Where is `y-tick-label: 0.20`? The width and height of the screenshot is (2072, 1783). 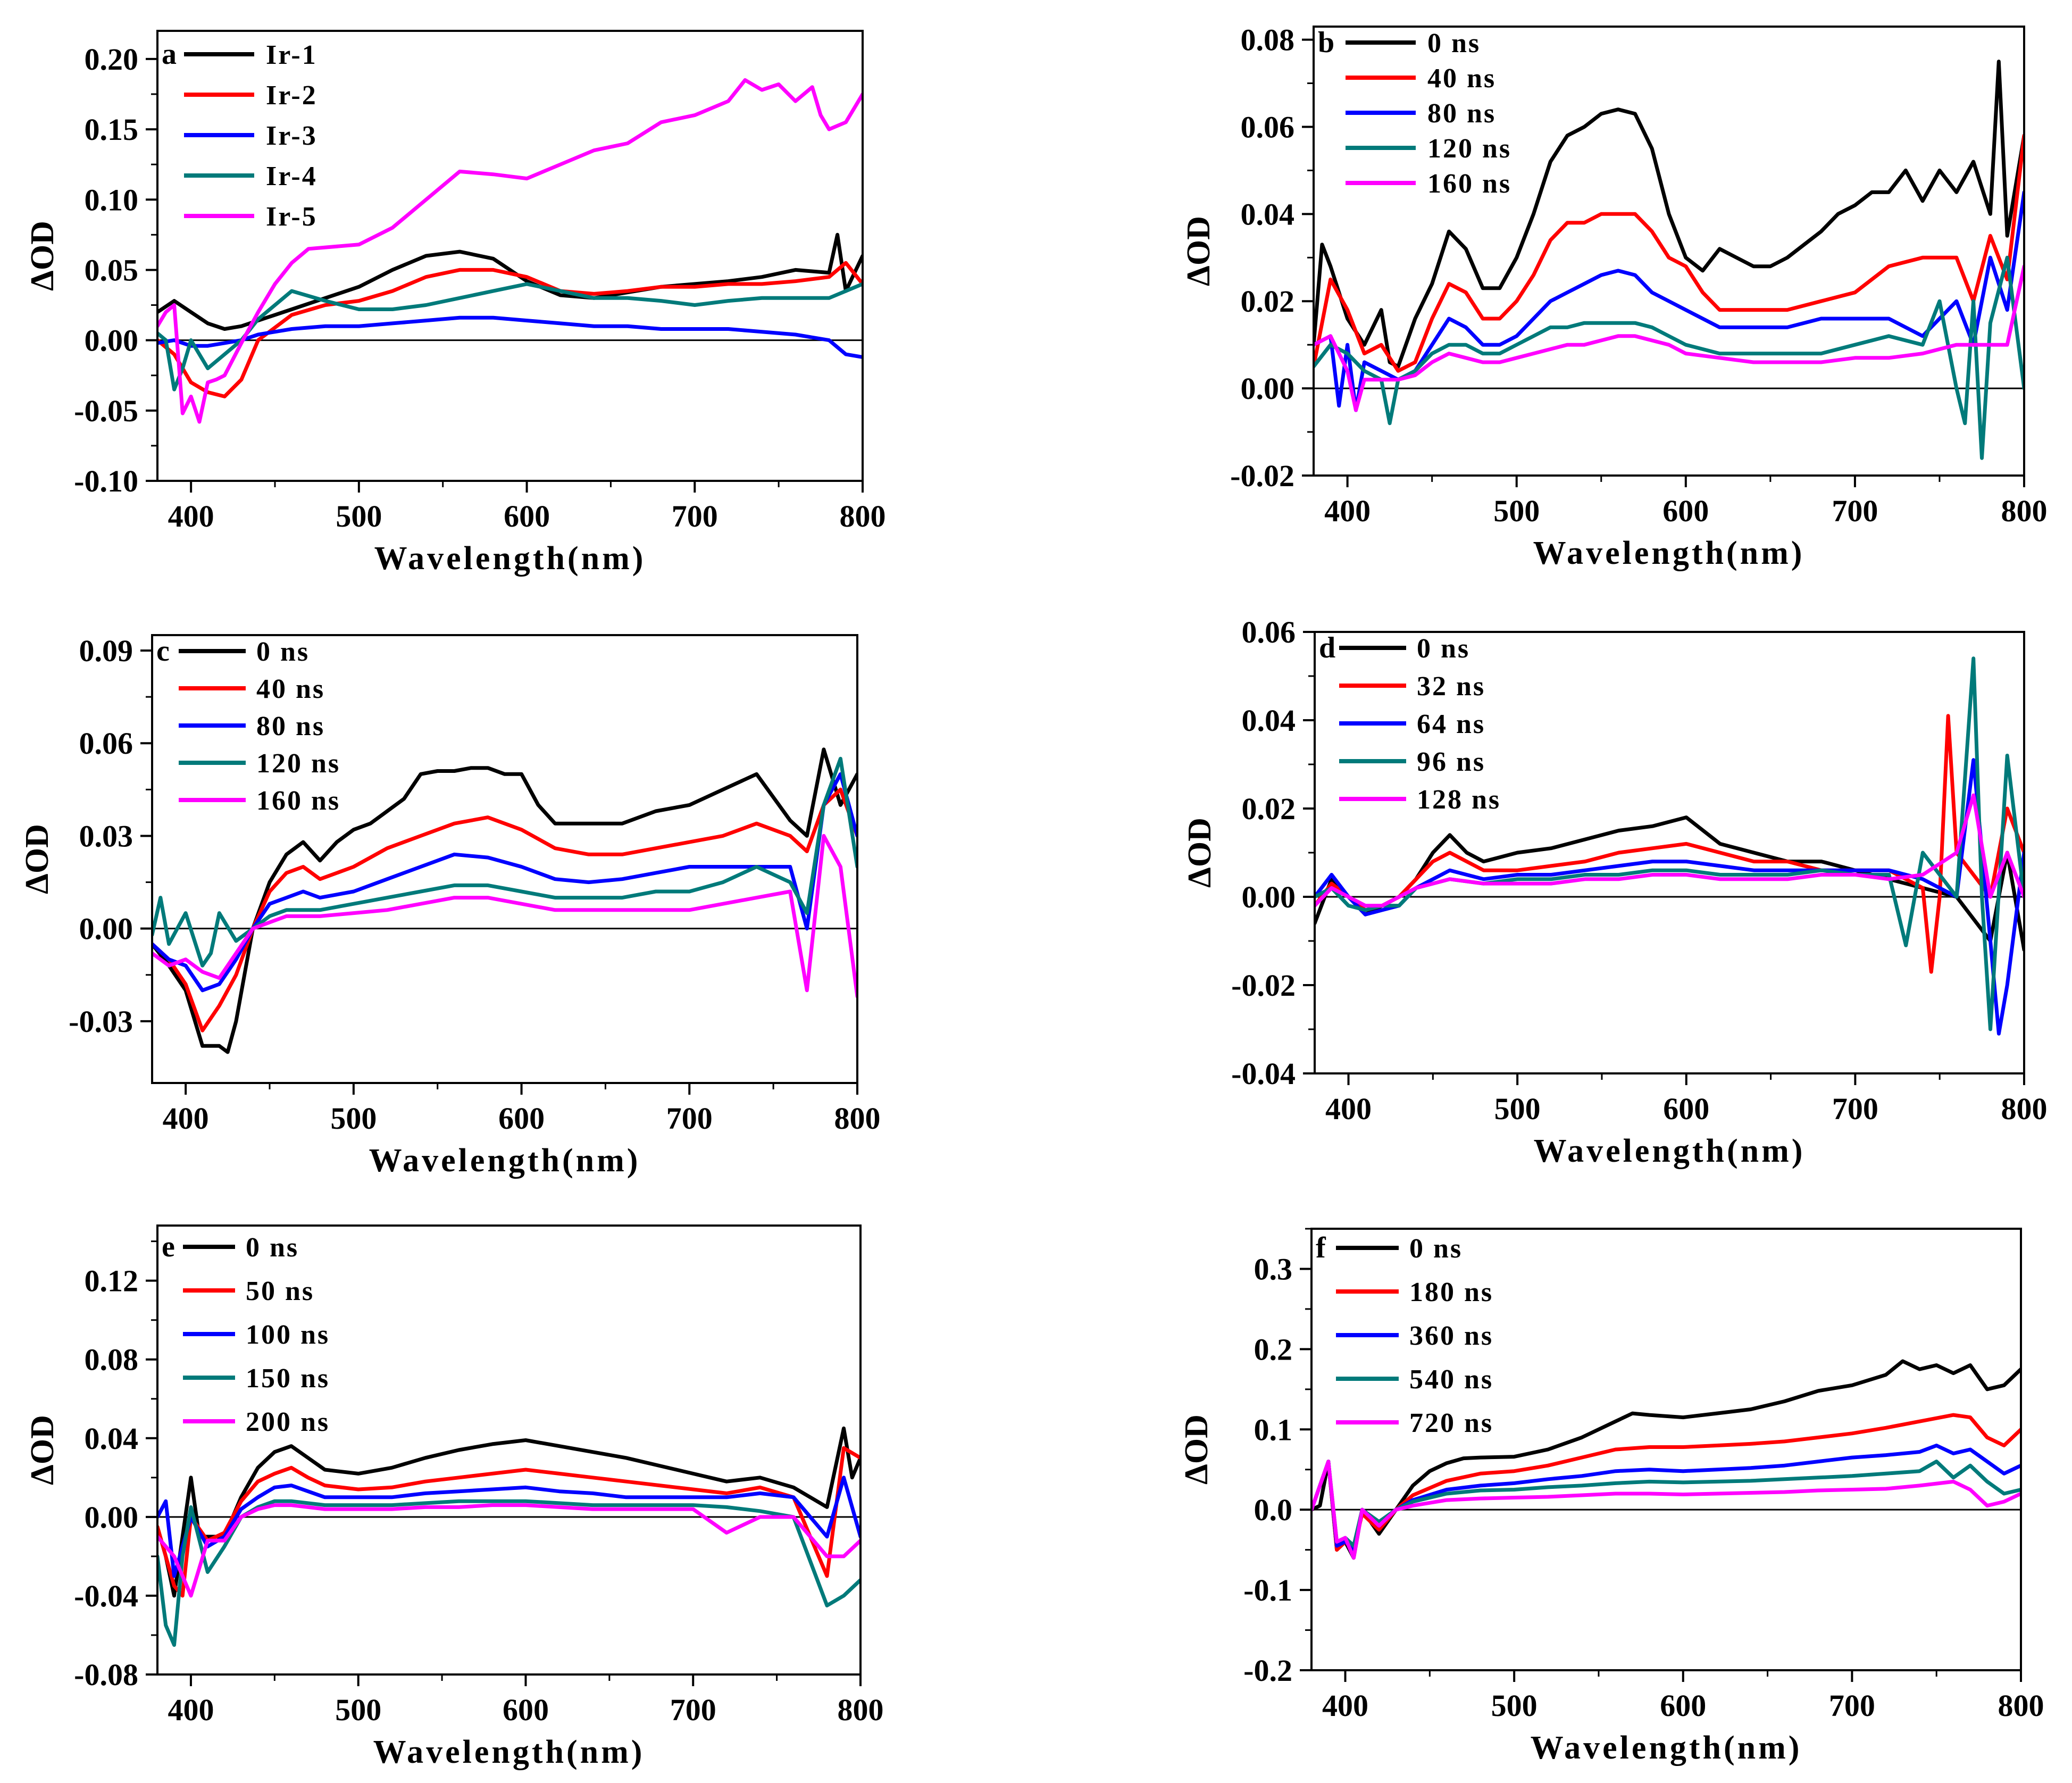
y-tick-label: 0.20 is located at coordinates (112, 59).